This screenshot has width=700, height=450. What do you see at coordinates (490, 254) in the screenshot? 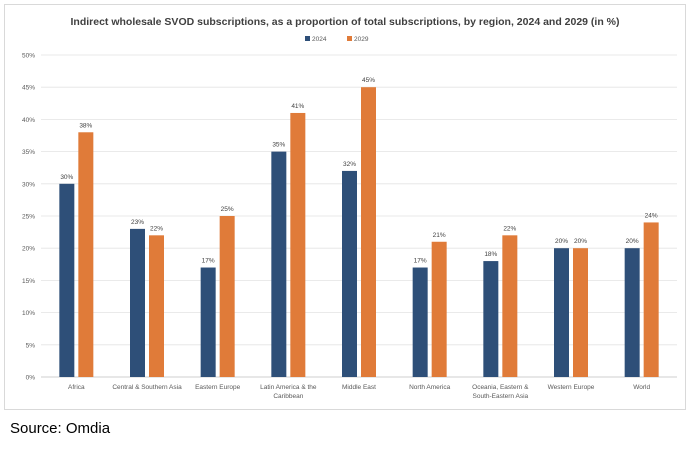
I see `data-label-2024-6: 18%` at bounding box center [490, 254].